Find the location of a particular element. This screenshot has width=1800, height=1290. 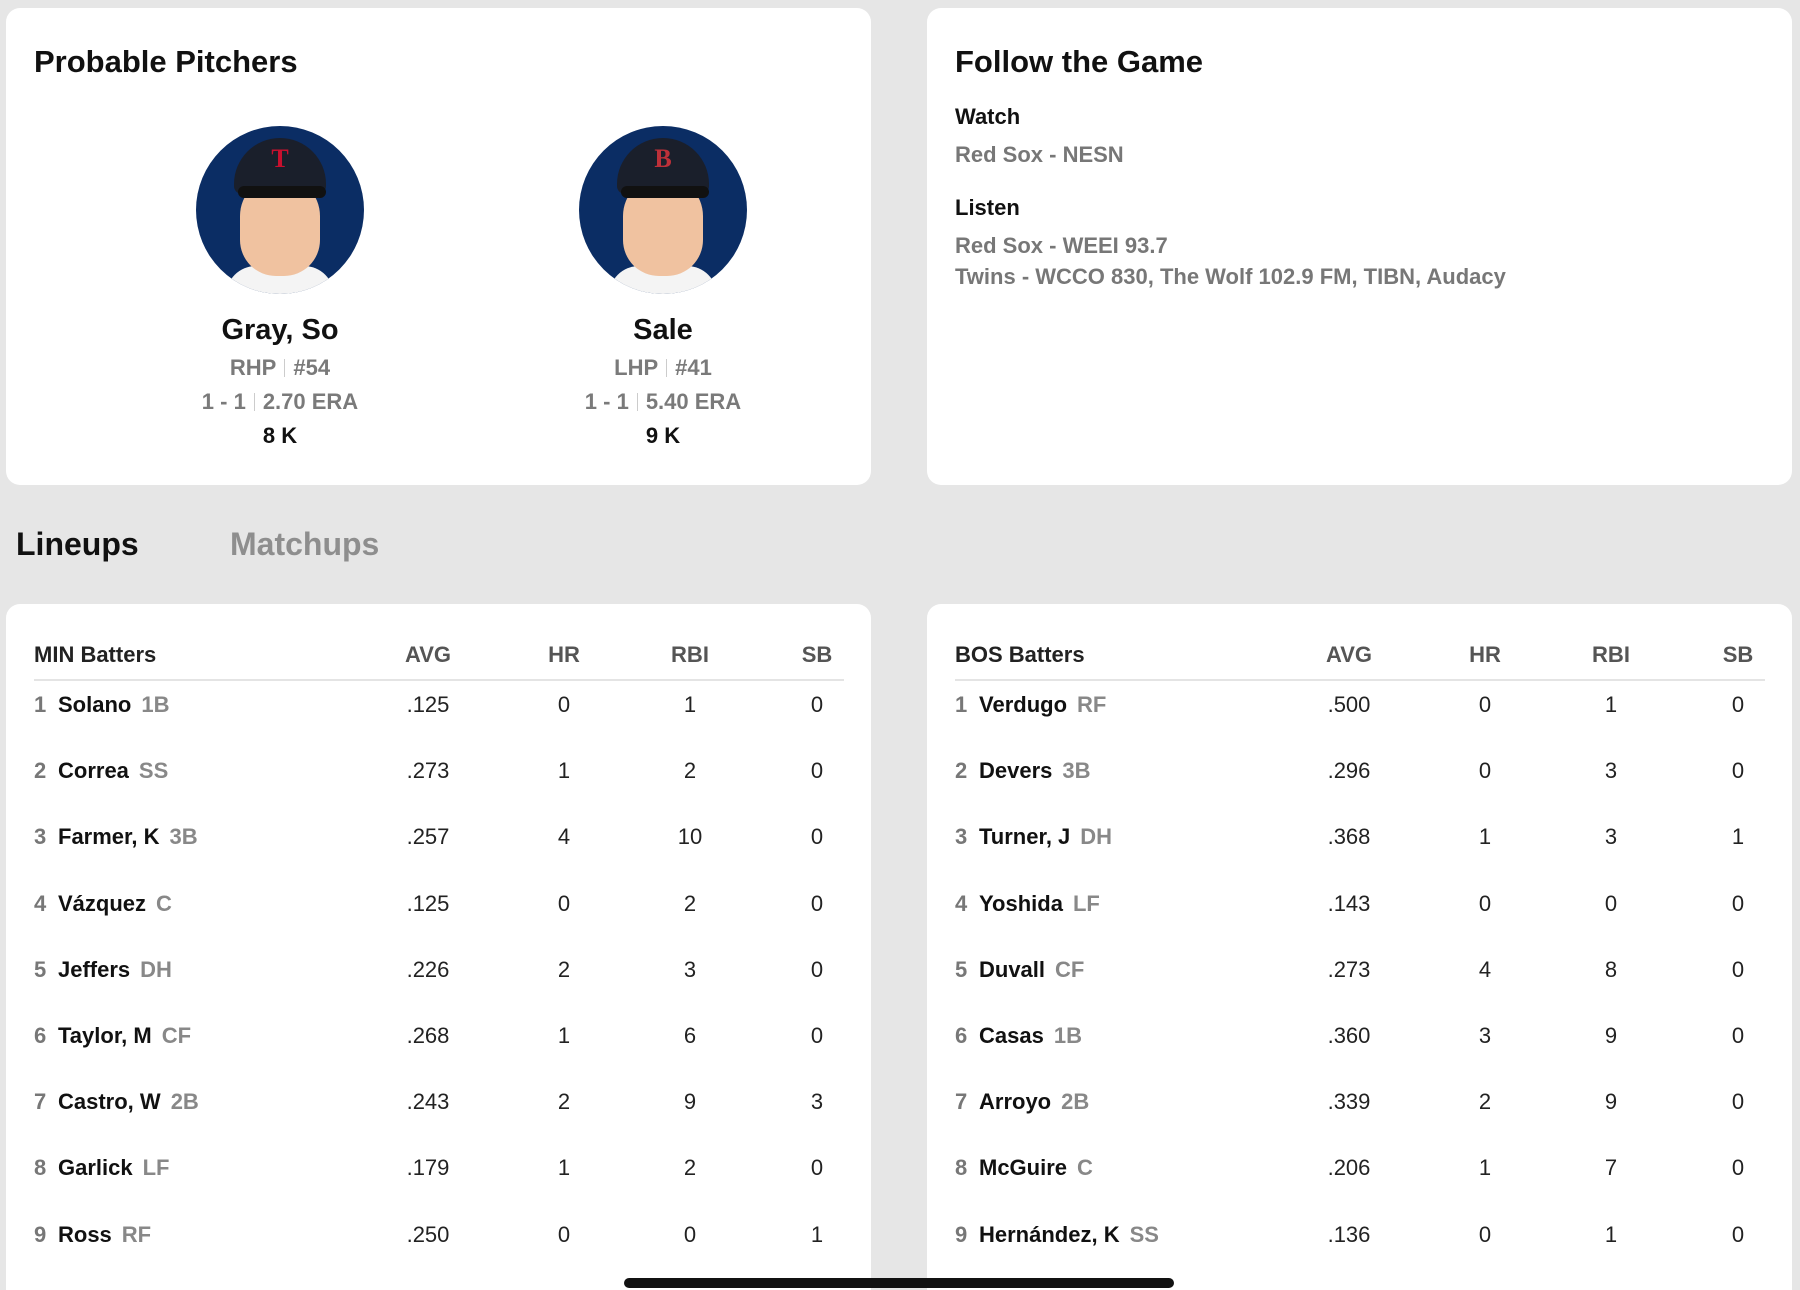

table-row: 1 Verdugo RF .500 0 1 0 is located at coordinates (1359, 719).